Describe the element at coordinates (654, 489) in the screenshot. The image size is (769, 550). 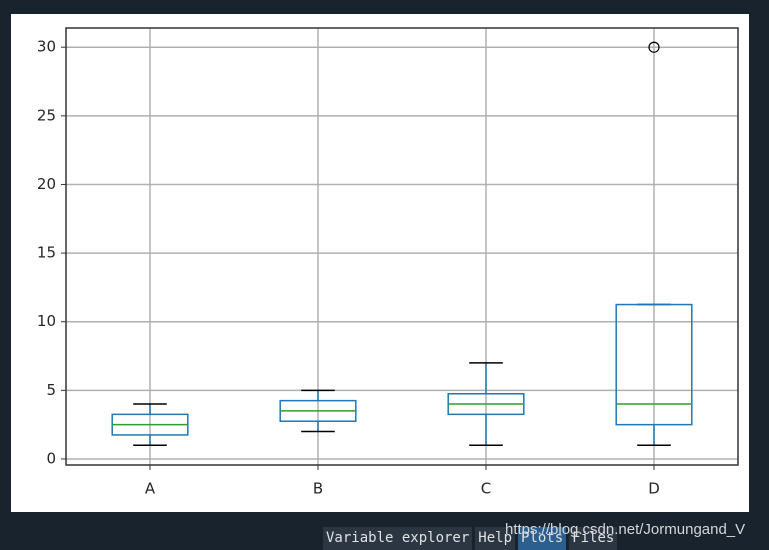
I see `x-tick-label: D` at that location.